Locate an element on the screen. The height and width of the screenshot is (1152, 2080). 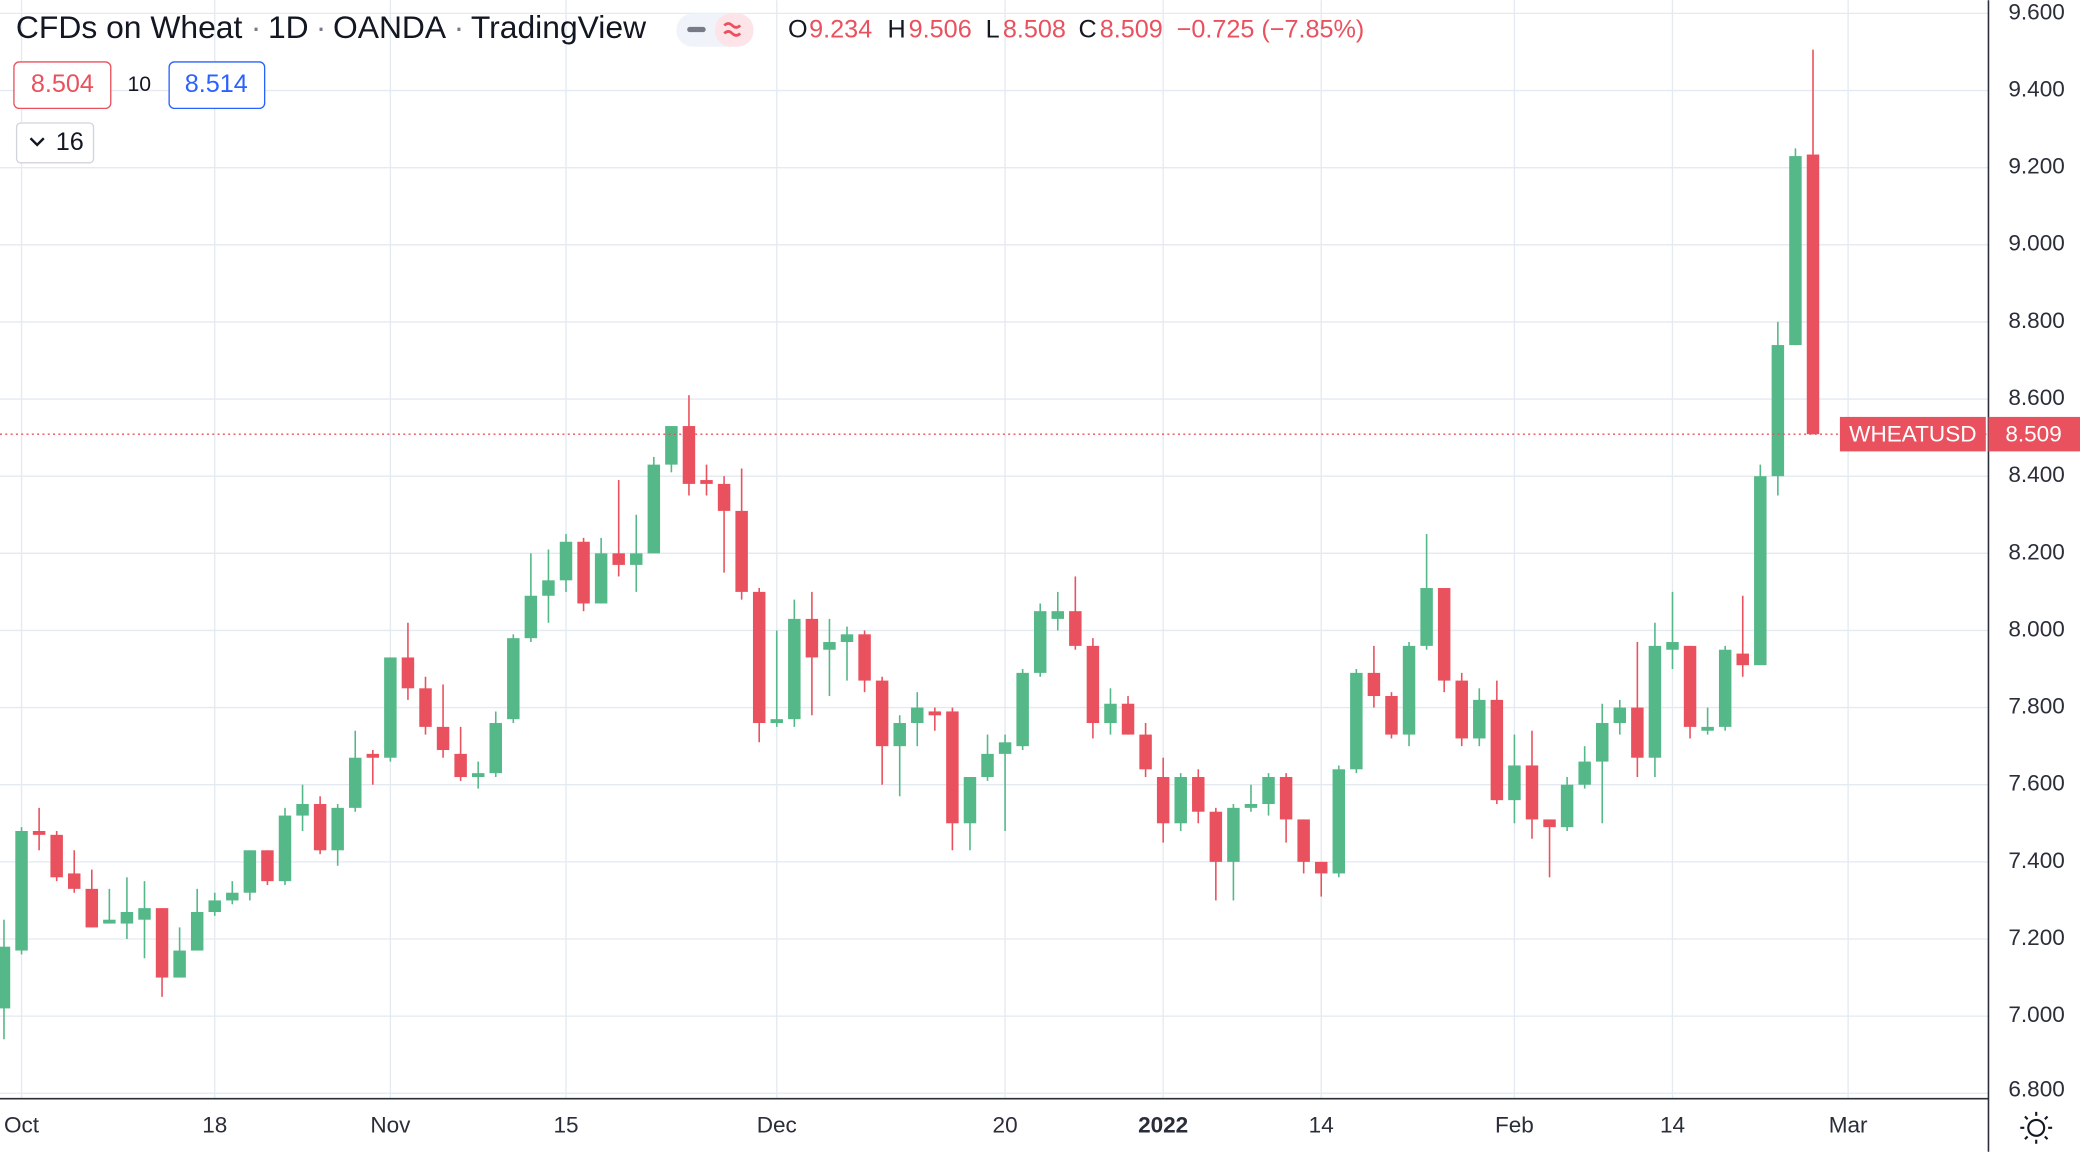
ask-price: 8.514 is located at coordinates (216, 84).